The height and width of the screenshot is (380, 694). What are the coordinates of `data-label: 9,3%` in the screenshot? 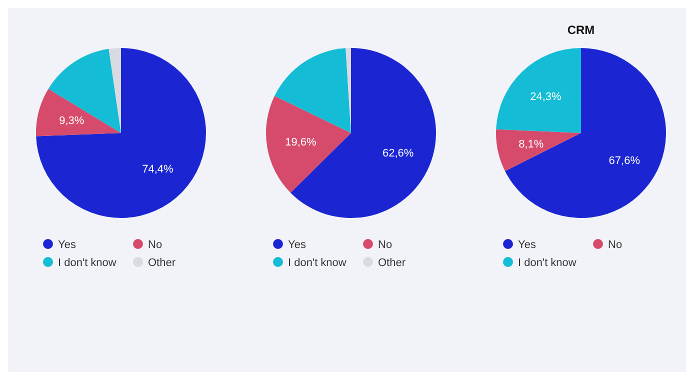 It's located at (71, 121).